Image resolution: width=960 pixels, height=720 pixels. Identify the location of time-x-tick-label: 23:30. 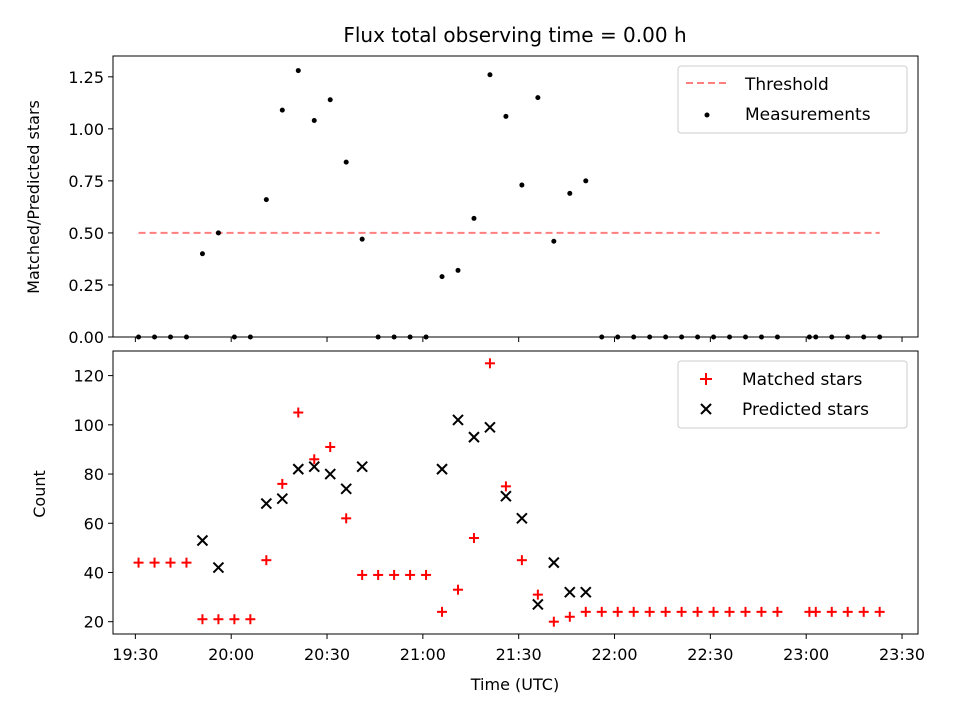
(902, 654).